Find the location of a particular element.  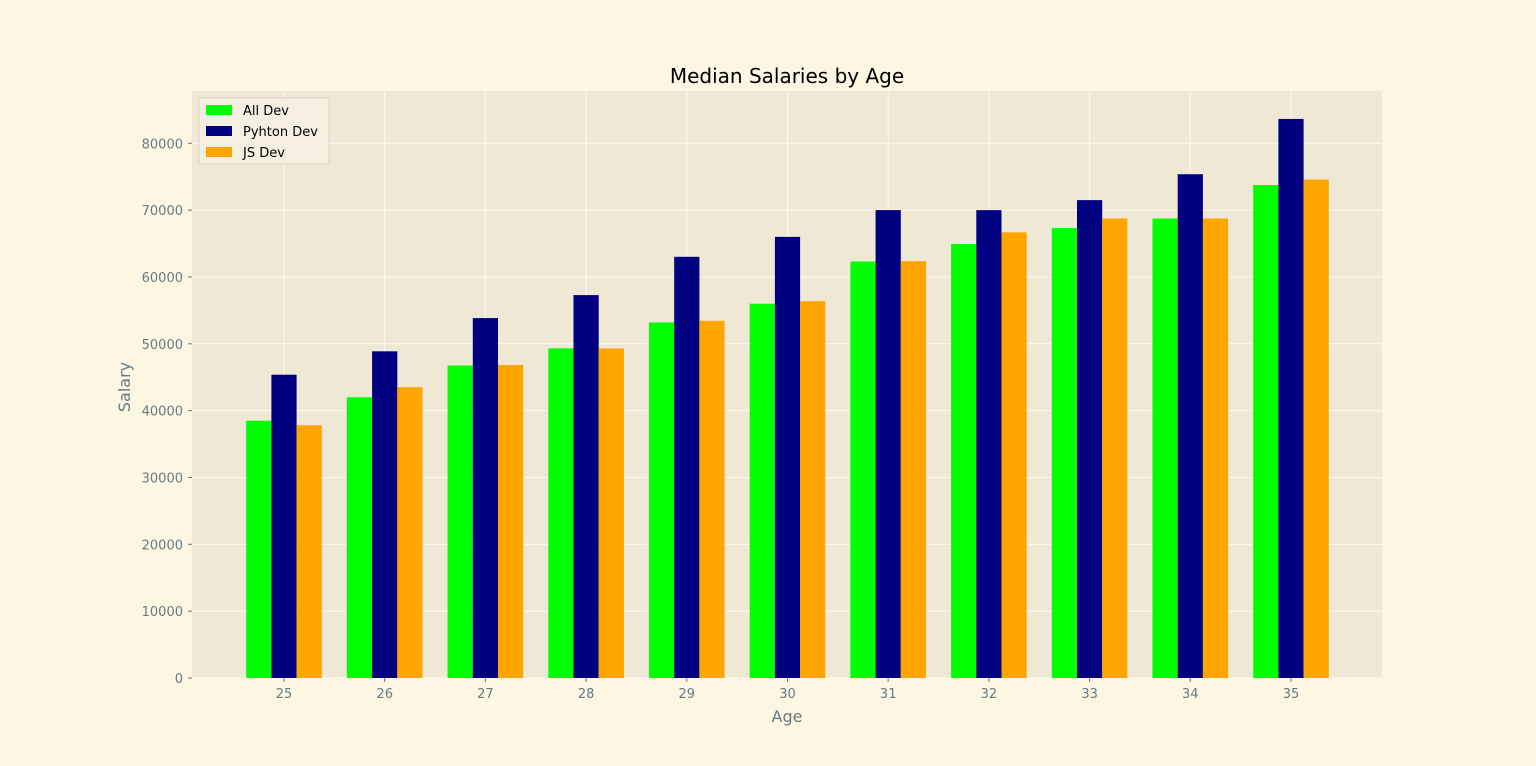

chart-title: Median Salaries by Age is located at coordinates (787, 76).